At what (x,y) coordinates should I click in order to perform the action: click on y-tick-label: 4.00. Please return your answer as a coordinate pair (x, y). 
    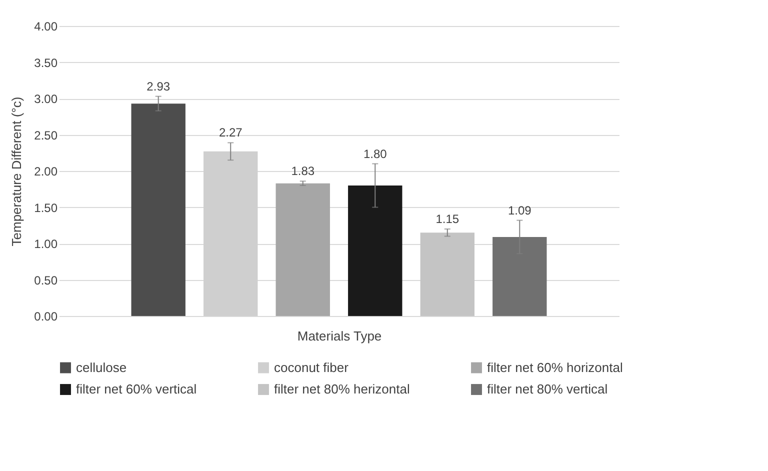
    Looking at the image, I should click on (46, 27).